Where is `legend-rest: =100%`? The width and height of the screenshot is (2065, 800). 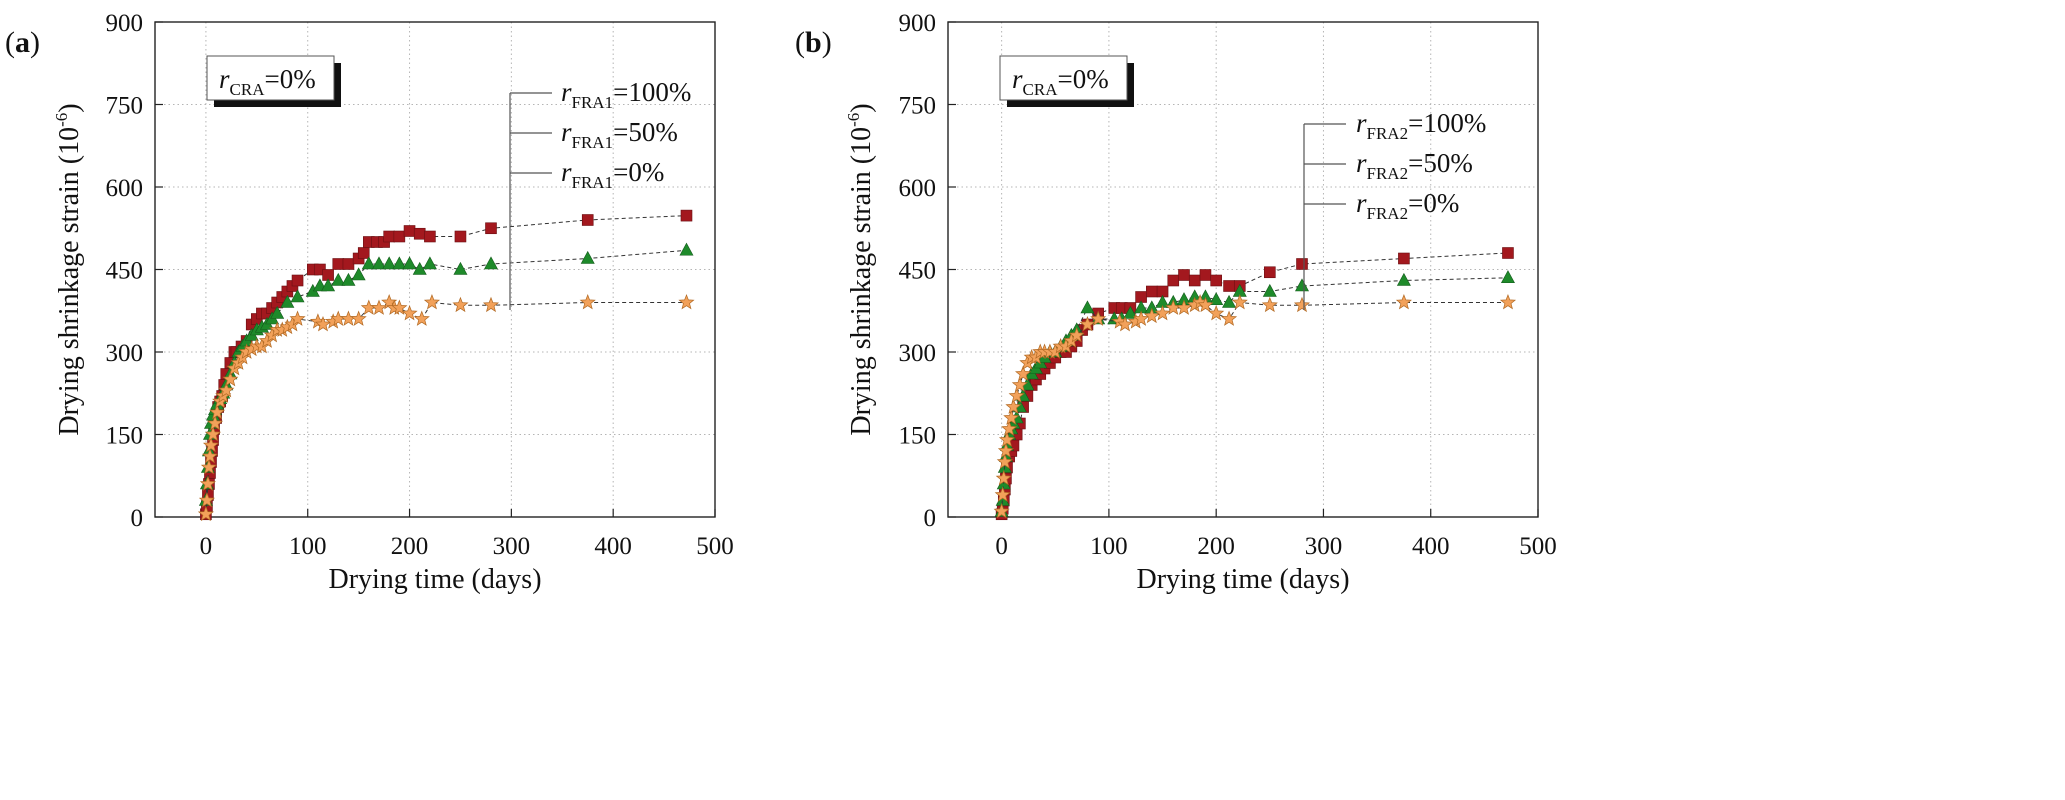
legend-rest: =100% is located at coordinates (1447, 123).